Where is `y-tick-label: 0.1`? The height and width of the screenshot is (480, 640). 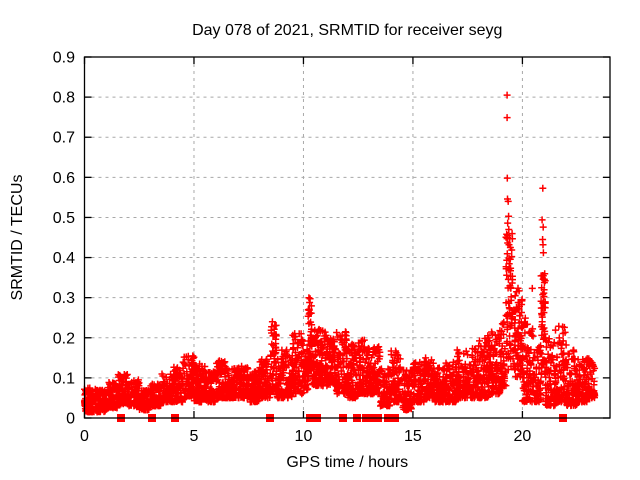 y-tick-label: 0.1 is located at coordinates (64, 378).